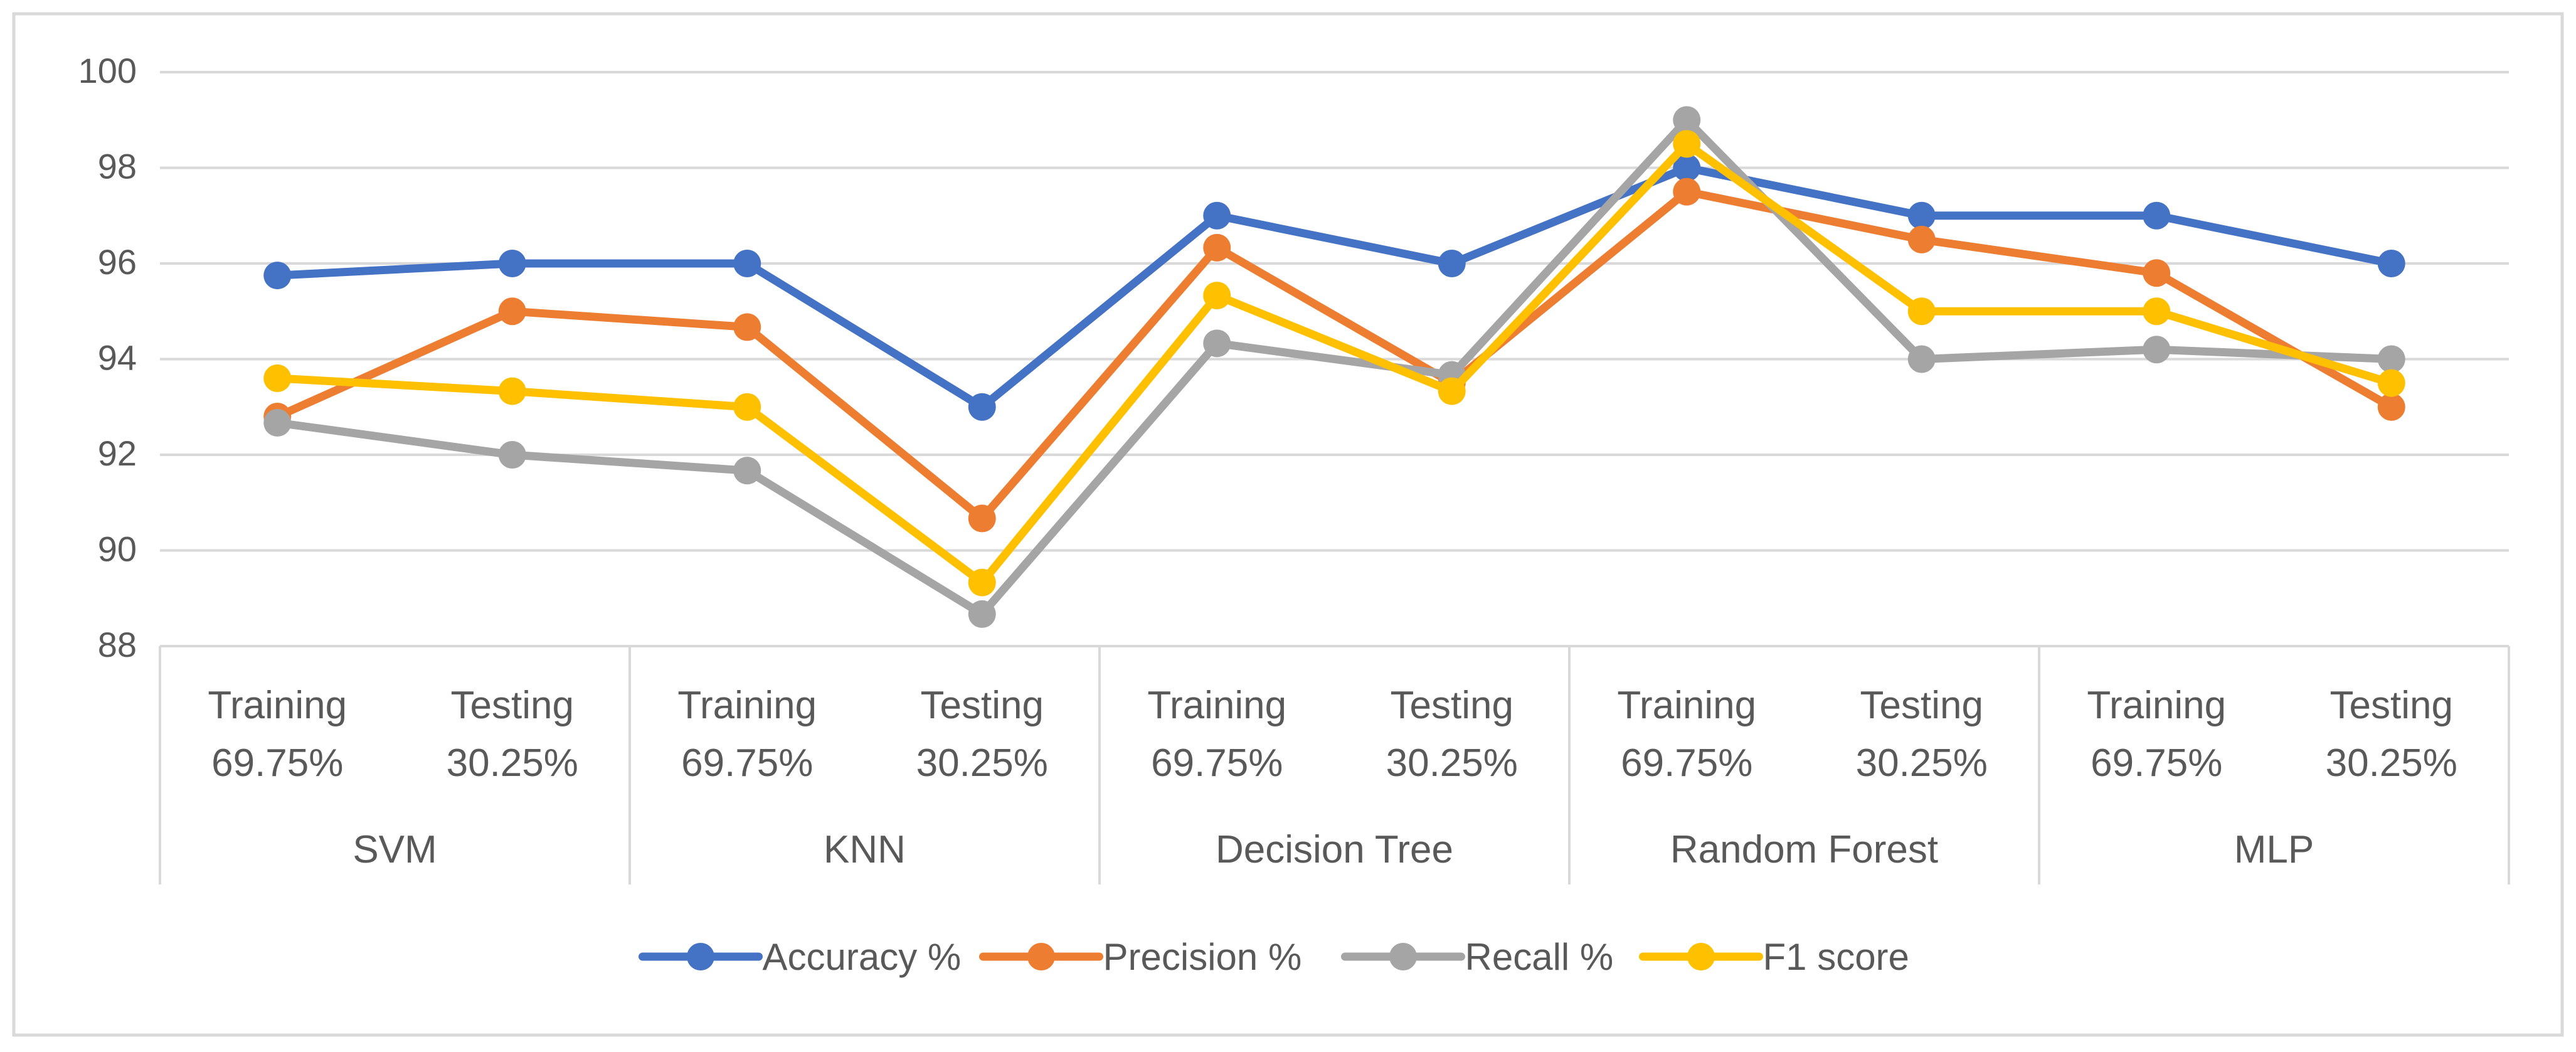 Image resolution: width=2576 pixels, height=1052 pixels. I want to click on y-tick-label: 90, so click(117, 549).